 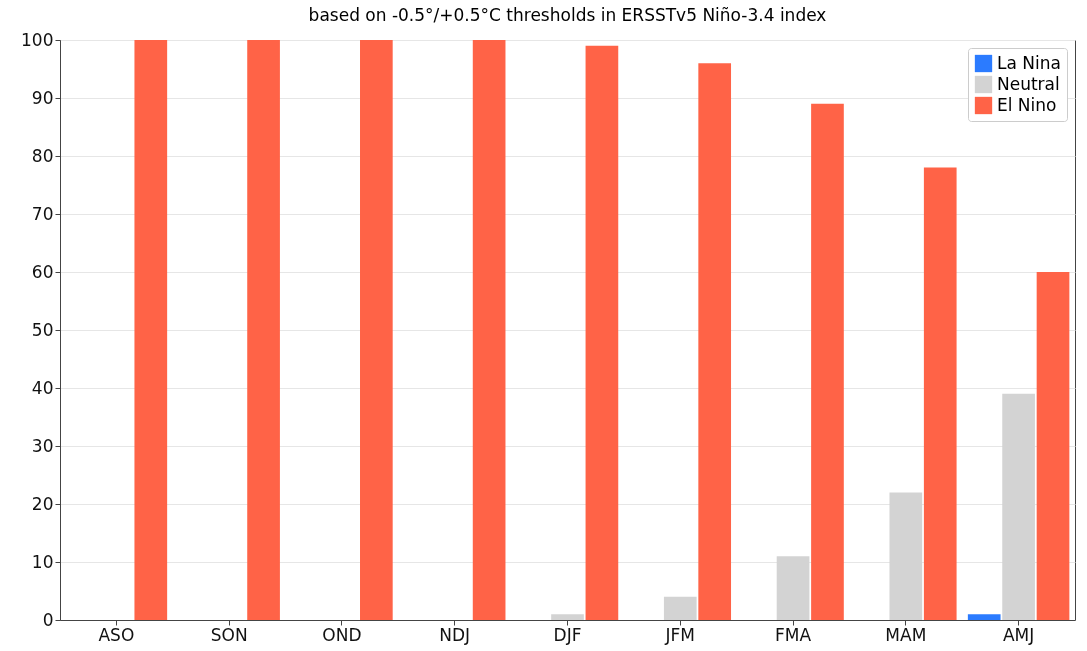 What do you see at coordinates (793, 634) in the screenshot?
I see `x-tick-label: FMA` at bounding box center [793, 634].